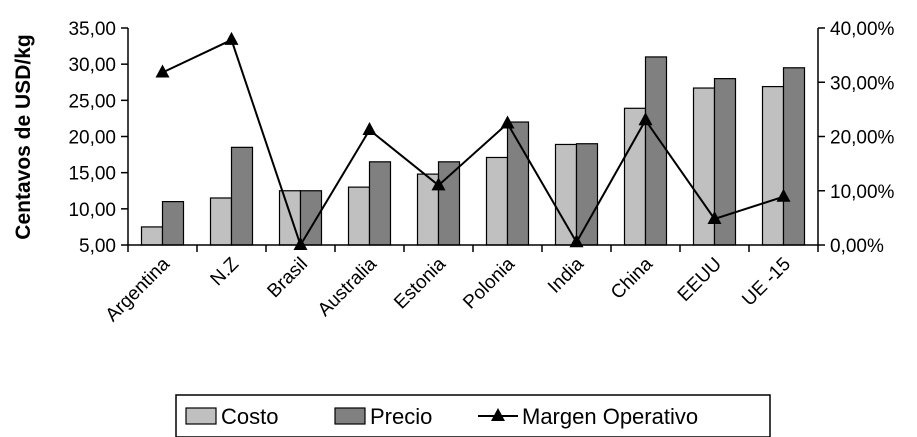  What do you see at coordinates (766, 282) in the screenshot?
I see `x-tick-label: UE -15` at bounding box center [766, 282].